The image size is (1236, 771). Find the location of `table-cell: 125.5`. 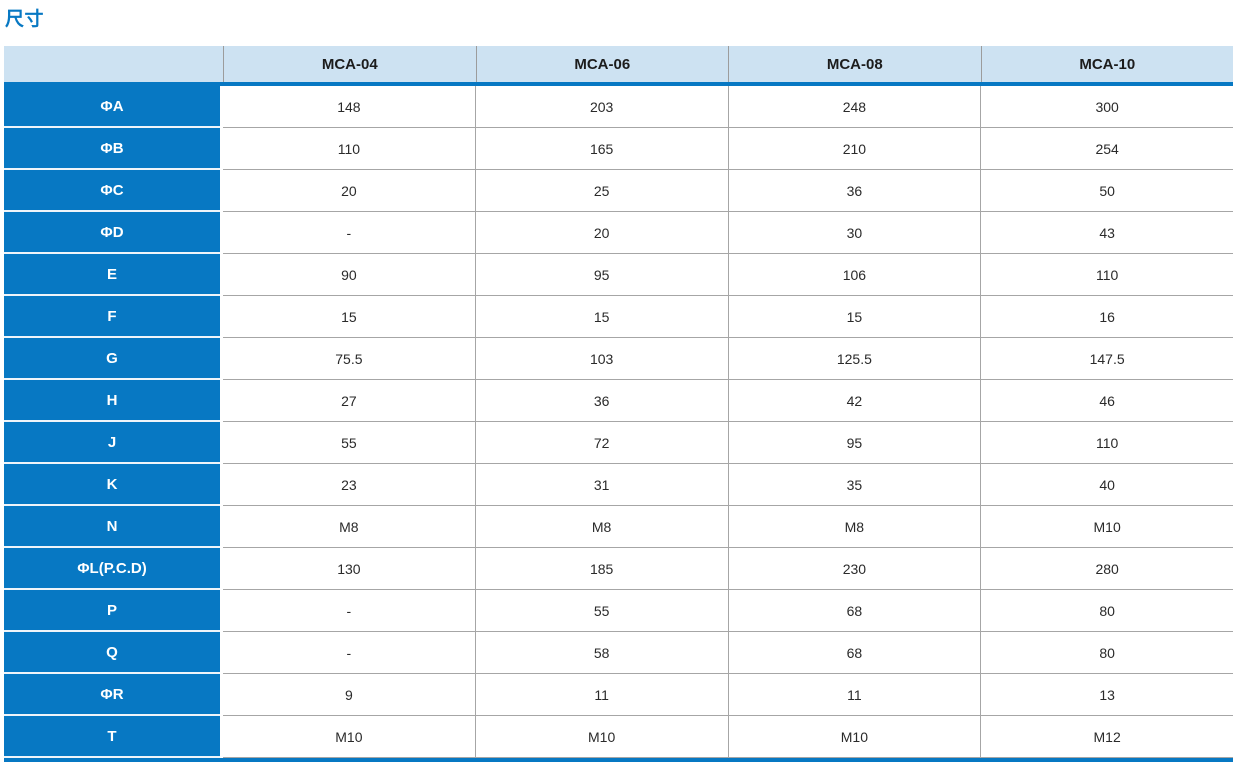

table-cell: 125.5 is located at coordinates (854, 359).